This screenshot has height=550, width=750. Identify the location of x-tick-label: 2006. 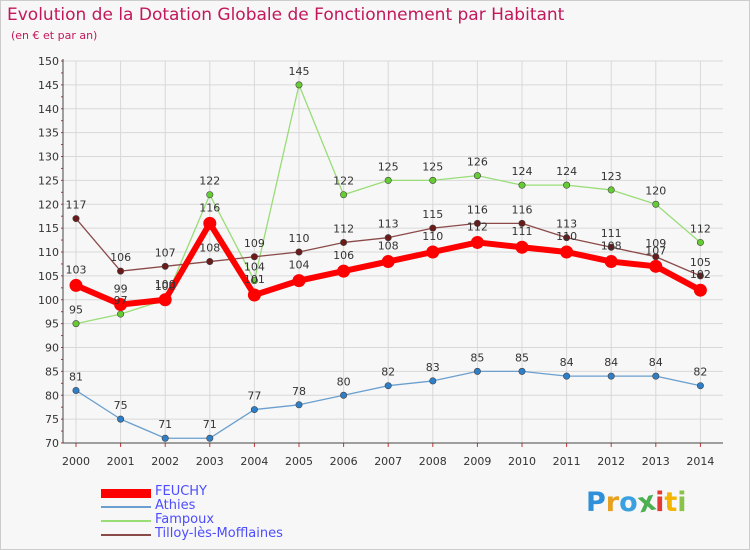
(344, 461).